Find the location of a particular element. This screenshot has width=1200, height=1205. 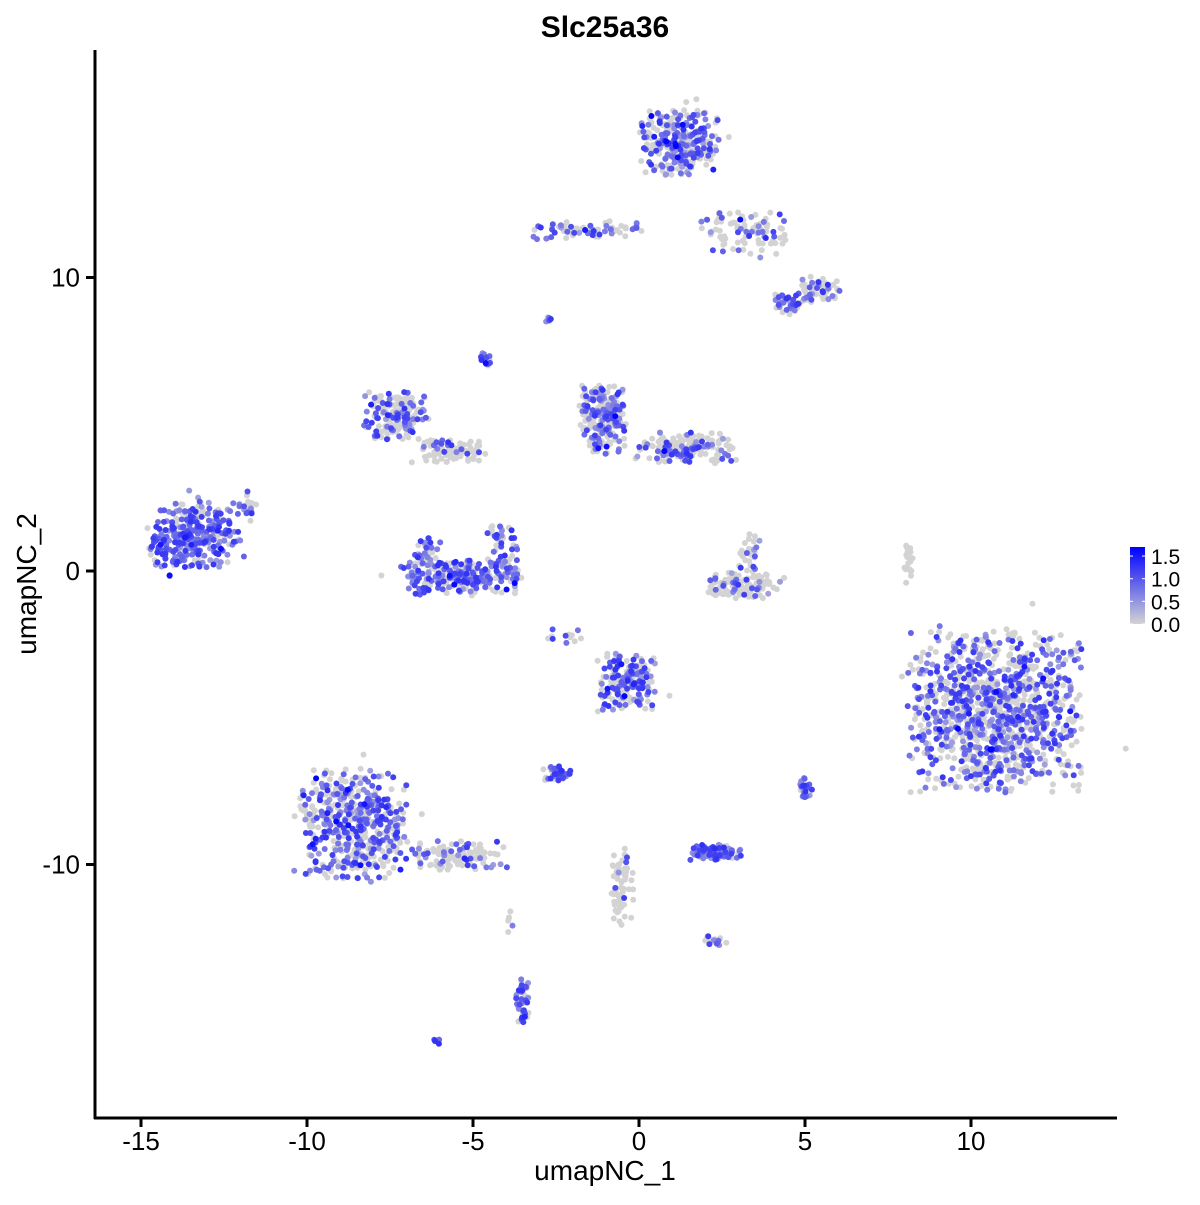

x-tick-label: 5 is located at coordinates (805, 1141).